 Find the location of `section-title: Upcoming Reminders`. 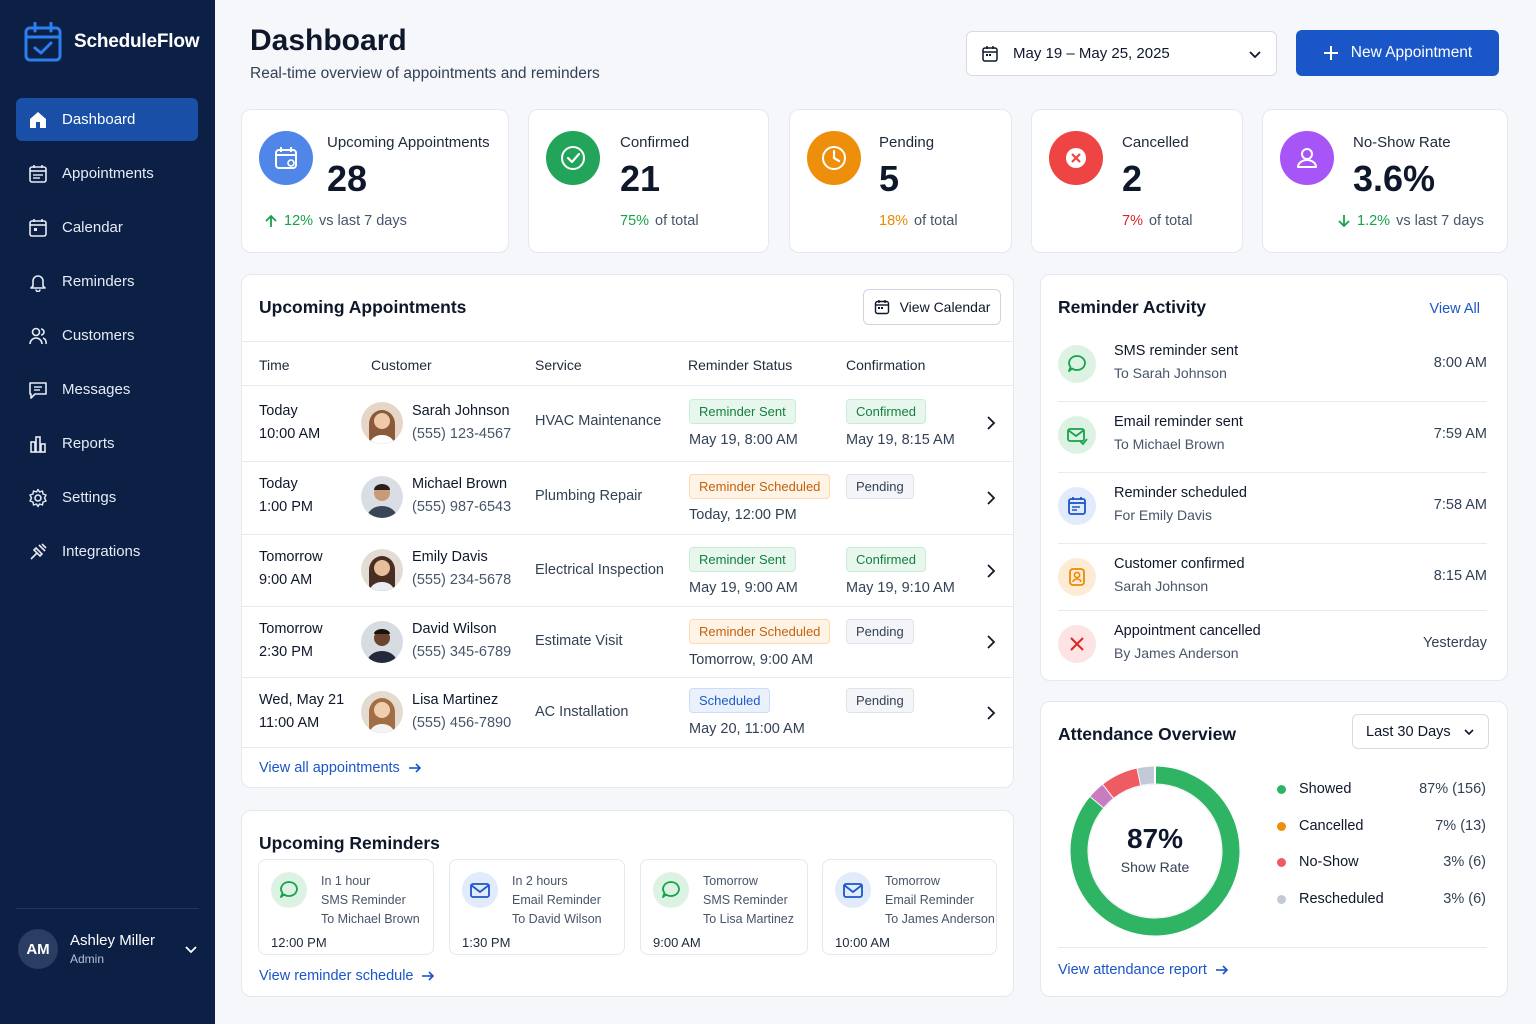

section-title: Upcoming Reminders is located at coordinates (349, 843).